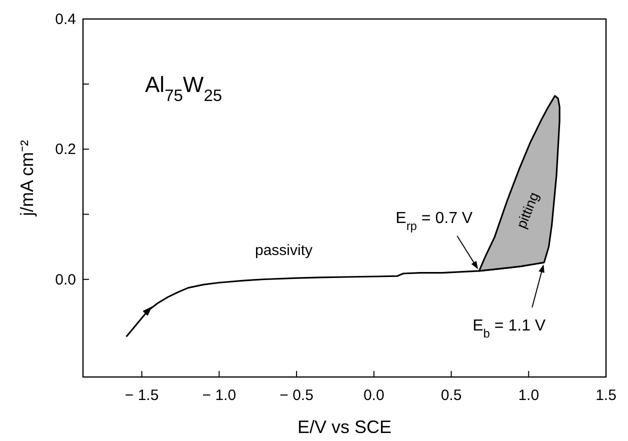 The image size is (628, 441). Describe the element at coordinates (527, 210) in the screenshot. I see `annotation: pitting` at that location.